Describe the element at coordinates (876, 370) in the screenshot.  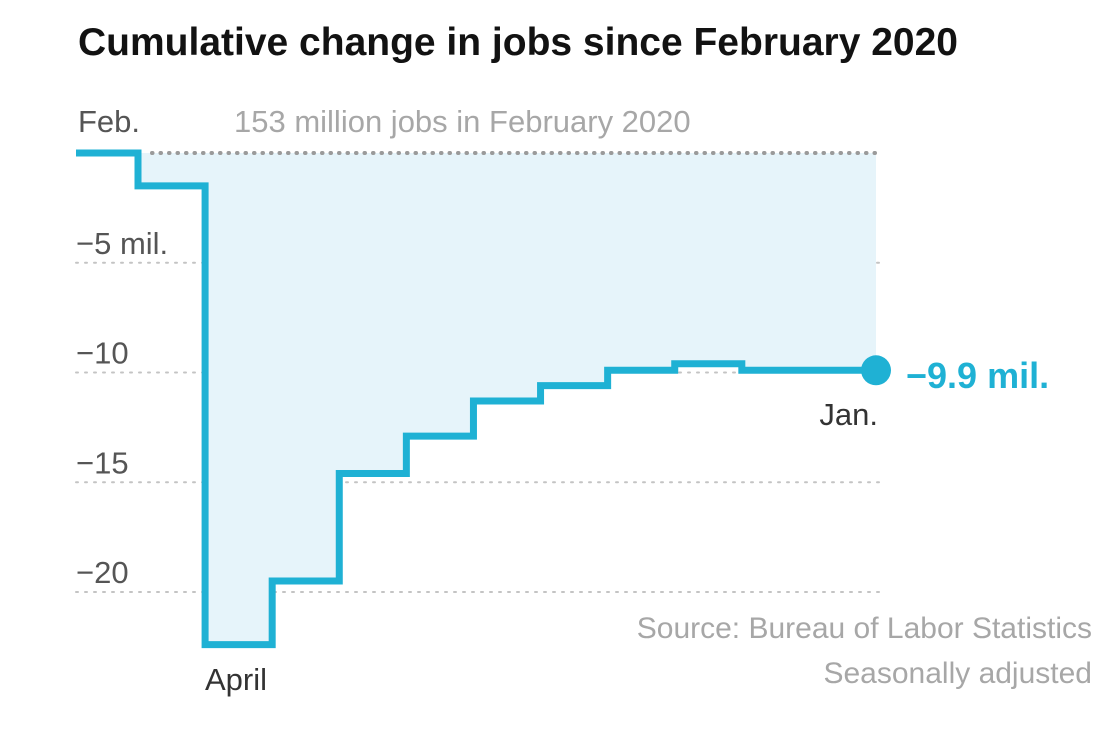
I see `end-point-marker` at that location.